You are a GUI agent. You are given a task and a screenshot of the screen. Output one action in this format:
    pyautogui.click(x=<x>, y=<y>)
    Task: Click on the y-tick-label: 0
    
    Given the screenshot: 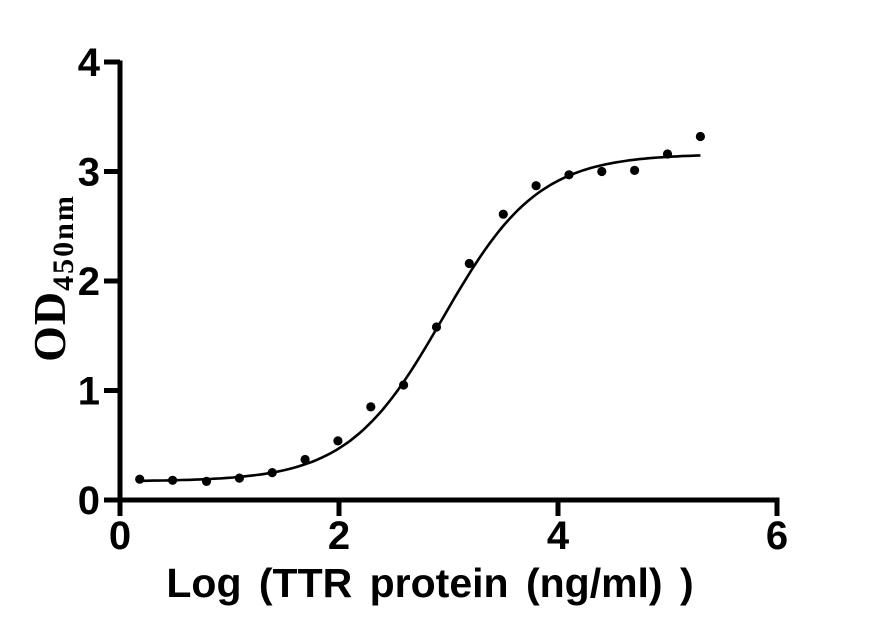 What is the action you would take?
    pyautogui.click(x=89, y=501)
    